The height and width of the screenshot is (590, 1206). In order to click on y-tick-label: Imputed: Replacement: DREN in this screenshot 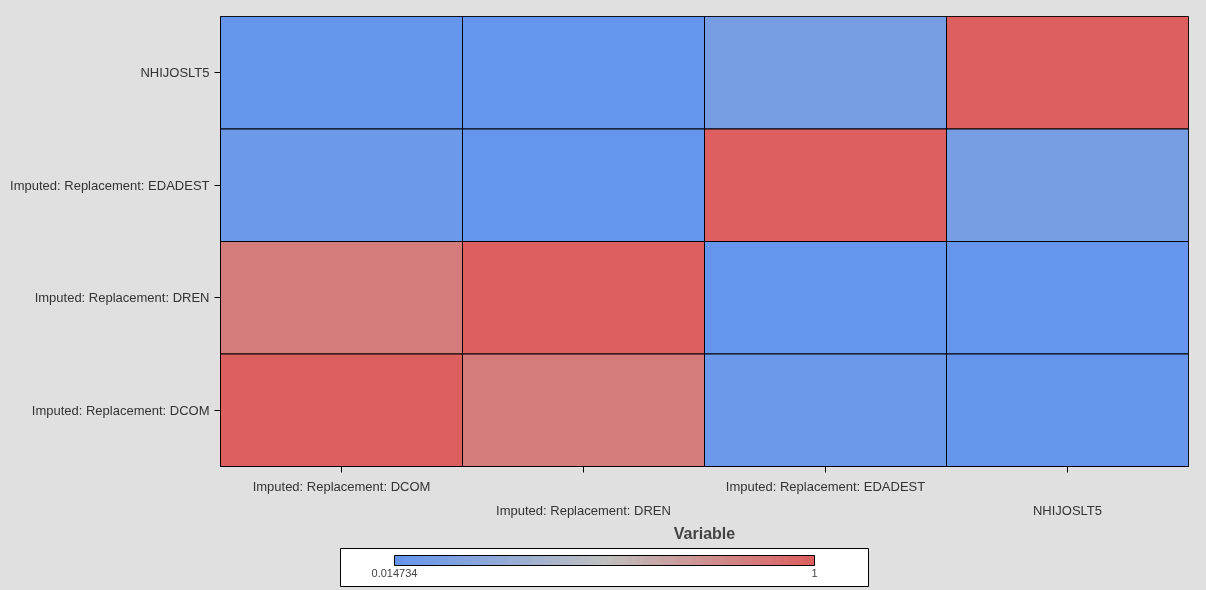, I will do `click(122, 298)`.